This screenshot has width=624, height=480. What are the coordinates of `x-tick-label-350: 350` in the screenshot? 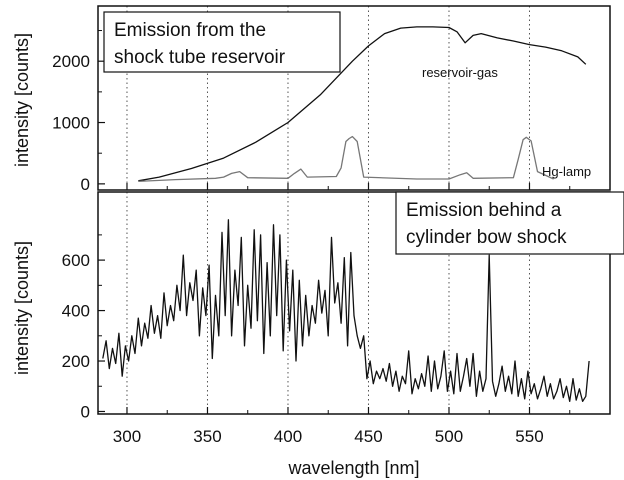 It's located at (207, 436).